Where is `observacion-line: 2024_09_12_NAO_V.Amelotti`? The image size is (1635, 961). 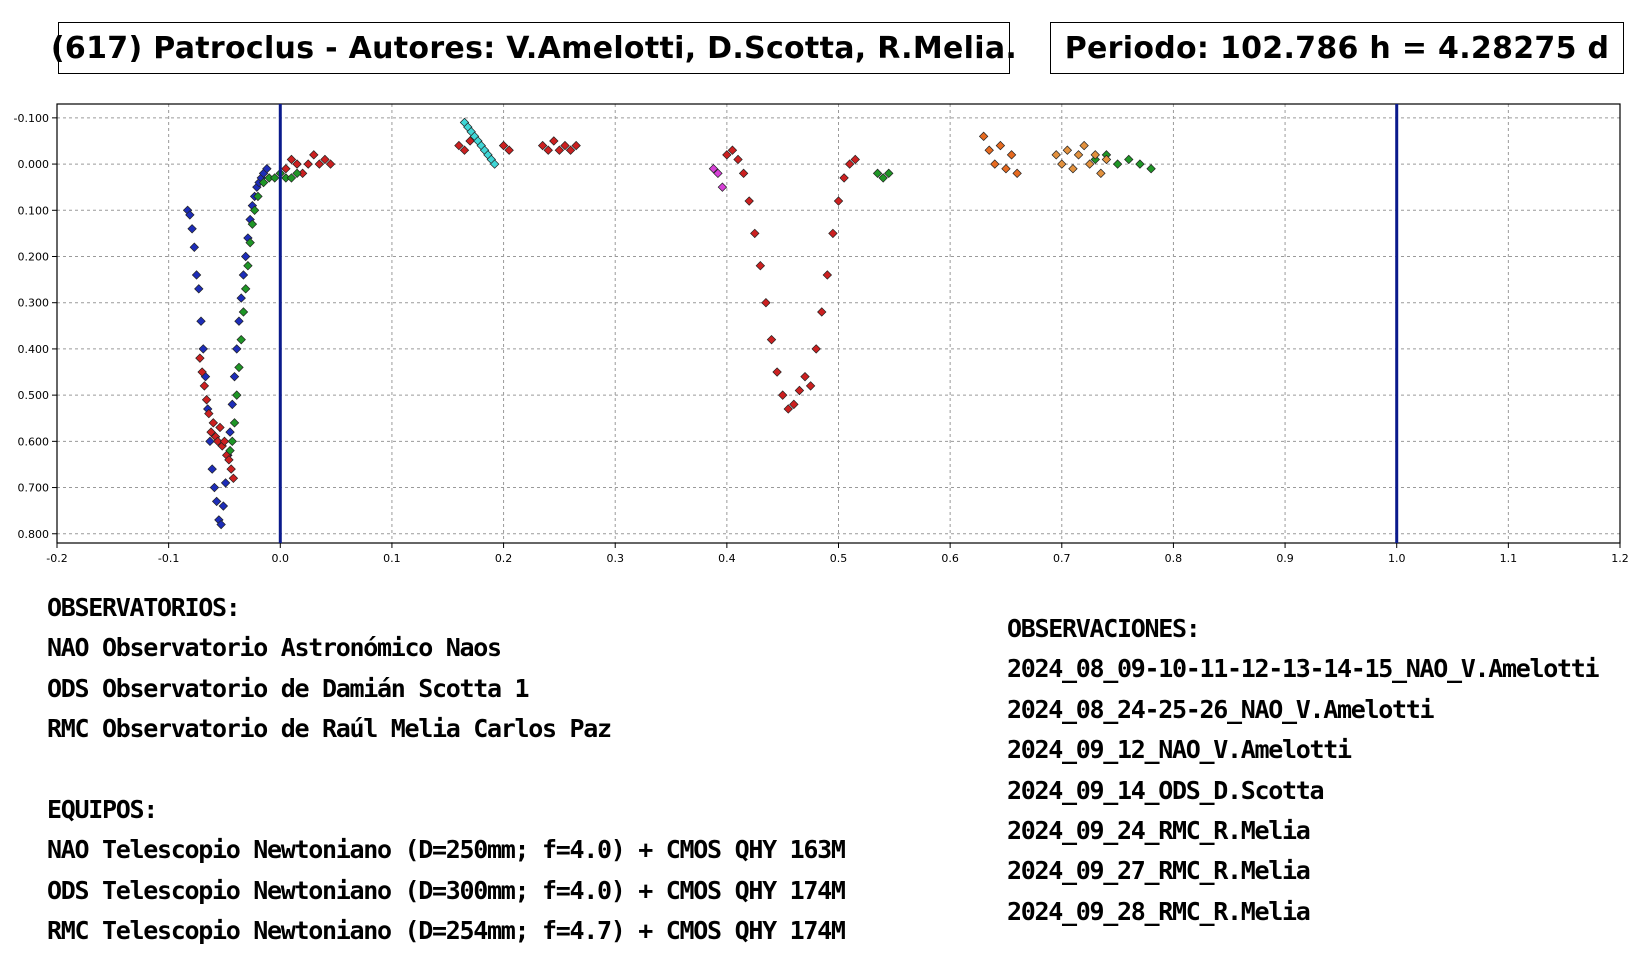
observacion-line: 2024_09_12_NAO_V.Amelotti is located at coordinates (1179, 750).